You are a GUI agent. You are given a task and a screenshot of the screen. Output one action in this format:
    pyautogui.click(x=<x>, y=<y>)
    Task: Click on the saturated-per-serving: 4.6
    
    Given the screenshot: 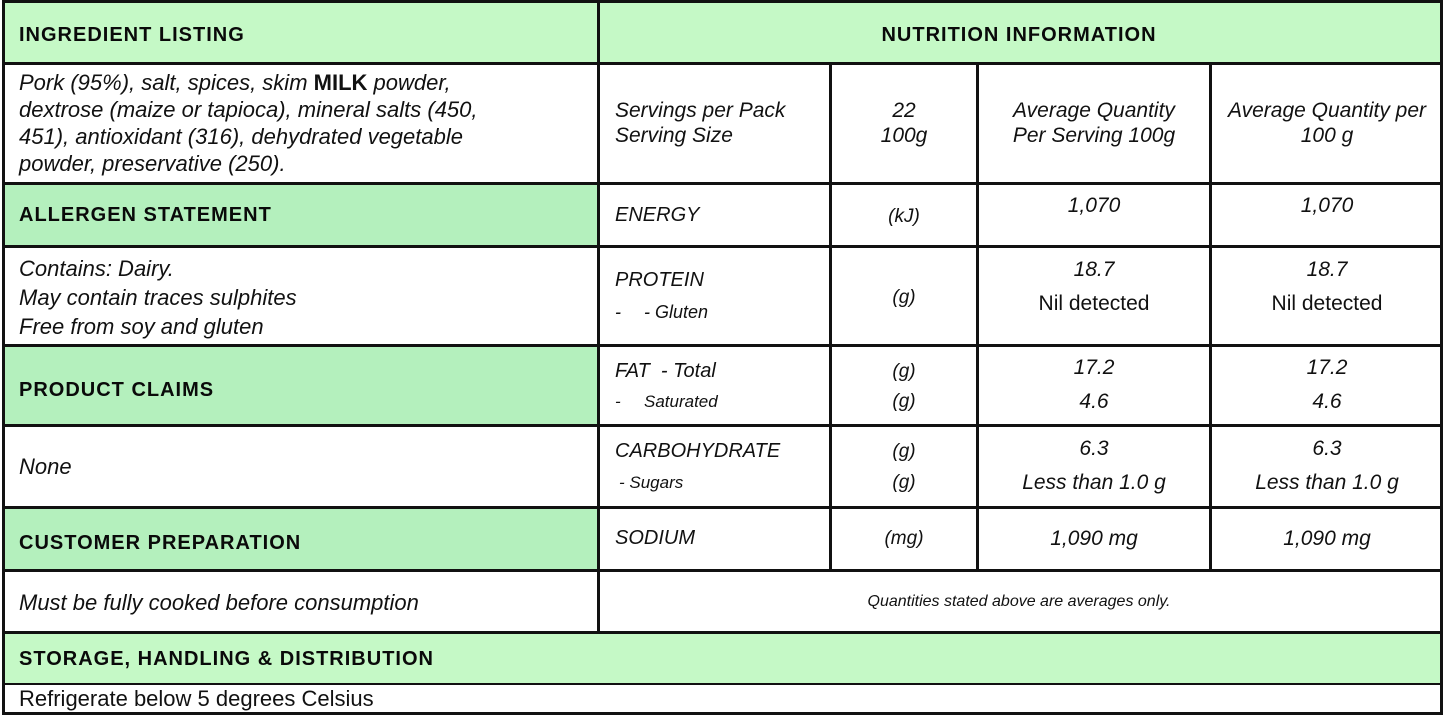 What is the action you would take?
    pyautogui.click(x=1094, y=401)
    